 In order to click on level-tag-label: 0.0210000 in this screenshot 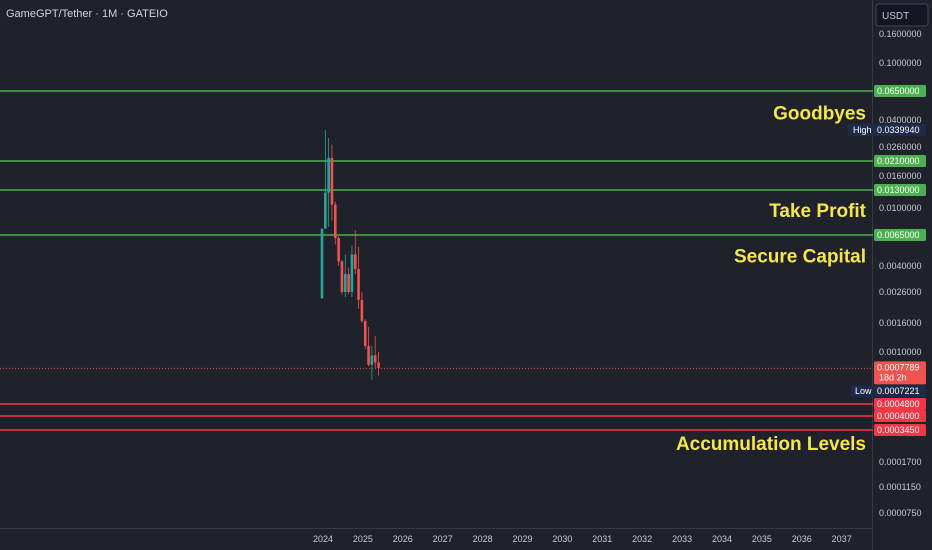, I will do `click(898, 161)`.